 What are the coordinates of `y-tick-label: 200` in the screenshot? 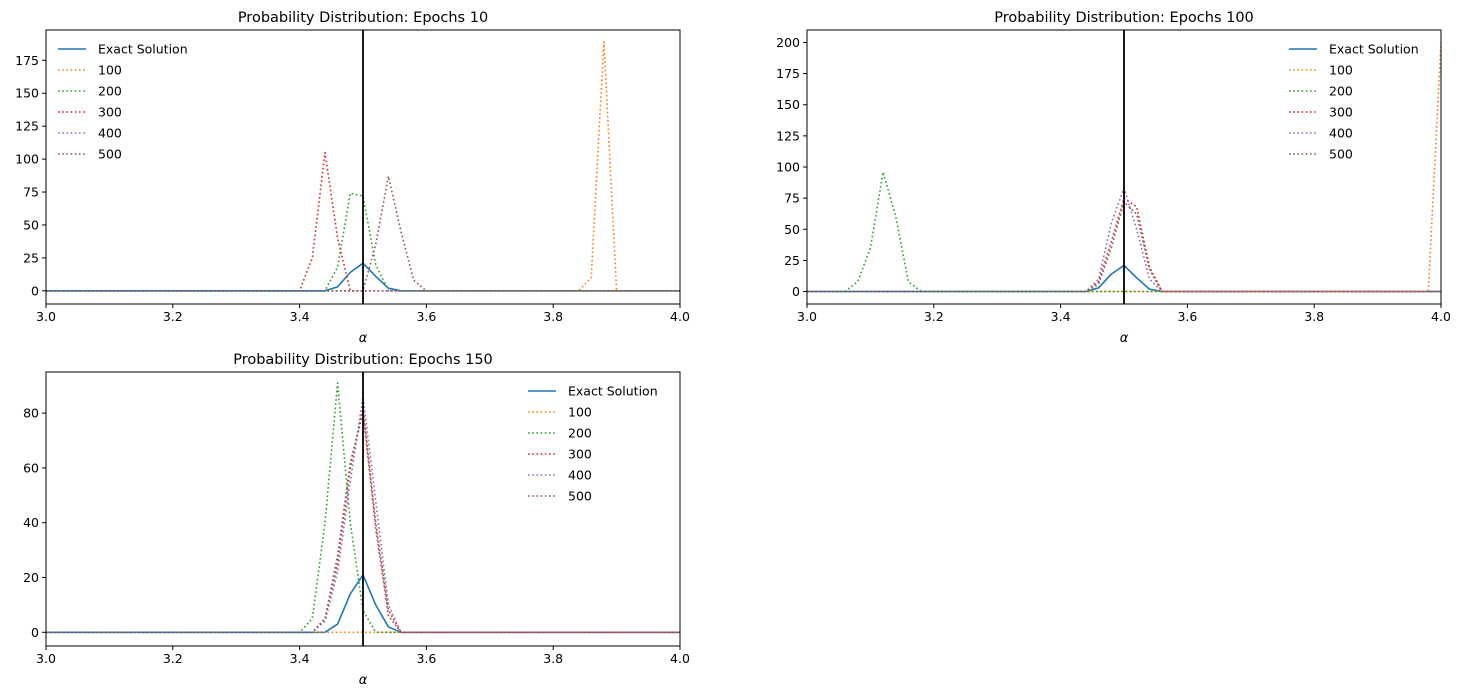 It's located at (788, 42).